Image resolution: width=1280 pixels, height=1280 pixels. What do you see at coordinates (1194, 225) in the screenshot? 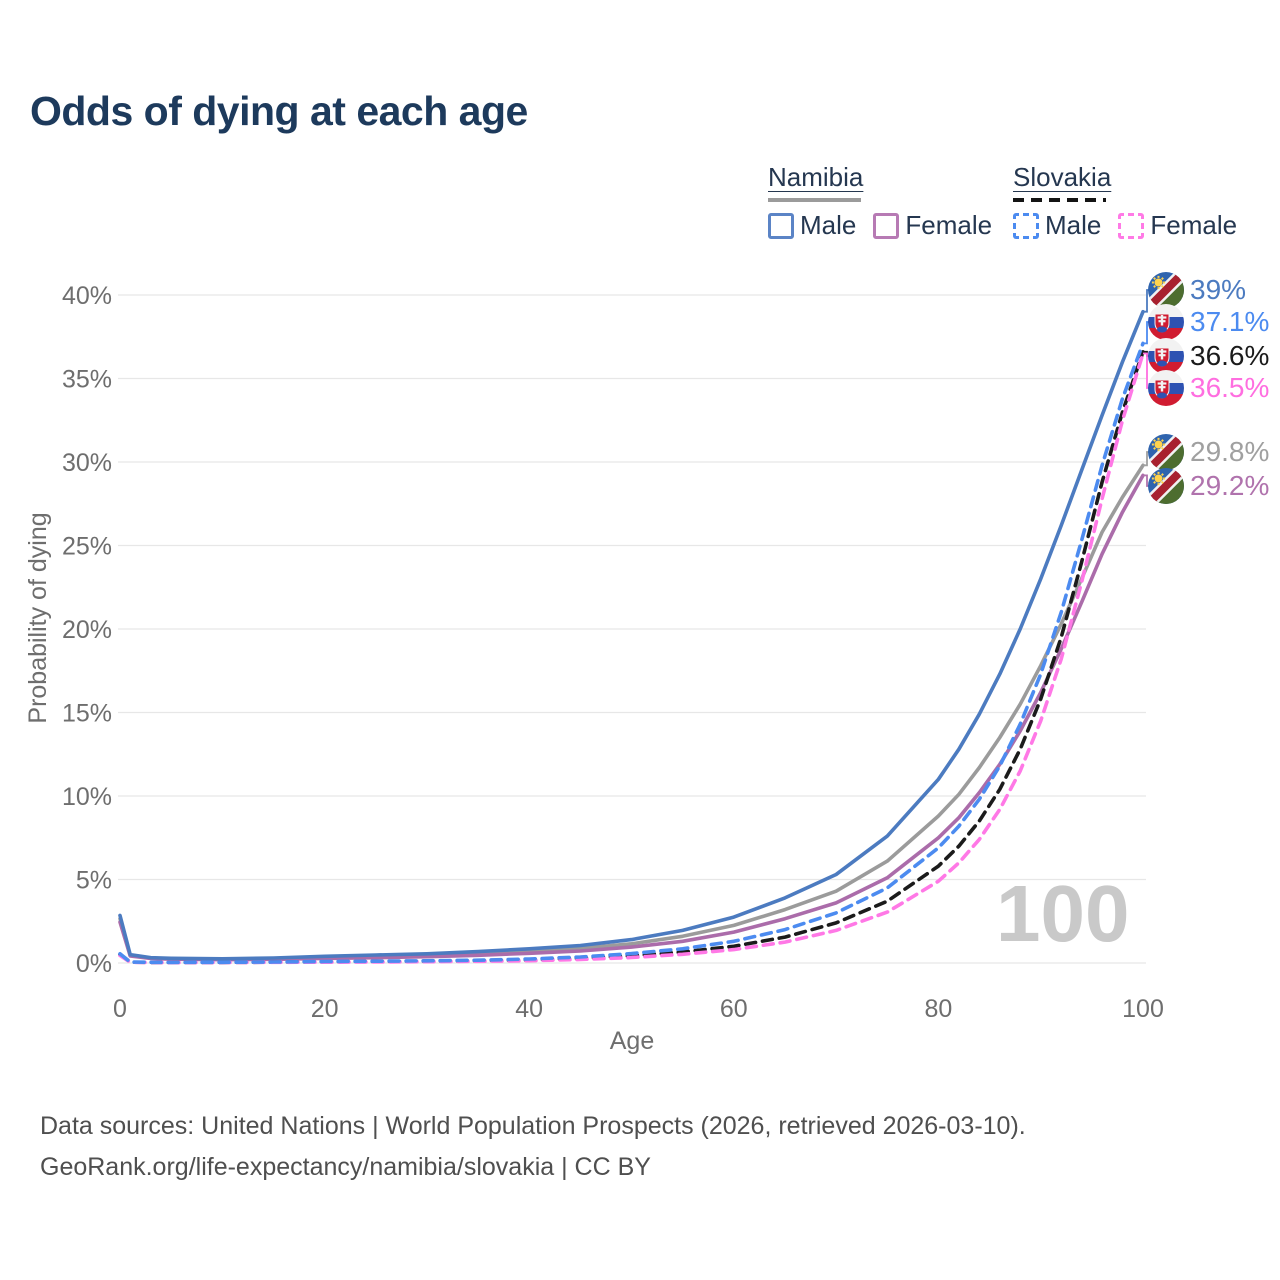
I see `legend-label-slovakia-female: Female` at bounding box center [1194, 225].